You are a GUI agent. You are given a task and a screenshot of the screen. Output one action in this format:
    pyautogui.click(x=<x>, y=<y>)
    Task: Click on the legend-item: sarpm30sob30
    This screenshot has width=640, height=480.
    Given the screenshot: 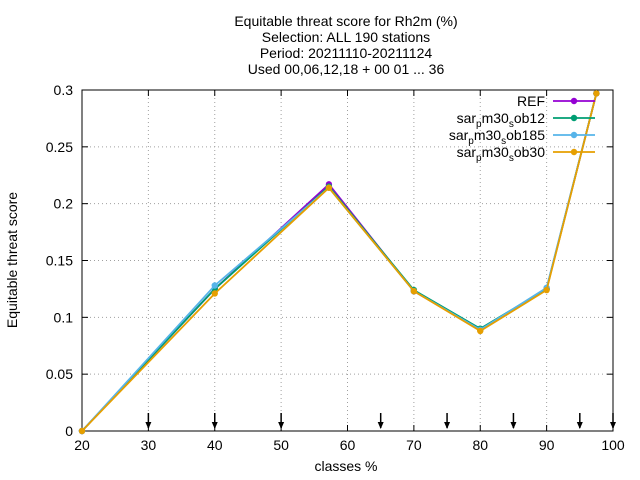 What is the action you would take?
    pyautogui.click(x=526, y=154)
    